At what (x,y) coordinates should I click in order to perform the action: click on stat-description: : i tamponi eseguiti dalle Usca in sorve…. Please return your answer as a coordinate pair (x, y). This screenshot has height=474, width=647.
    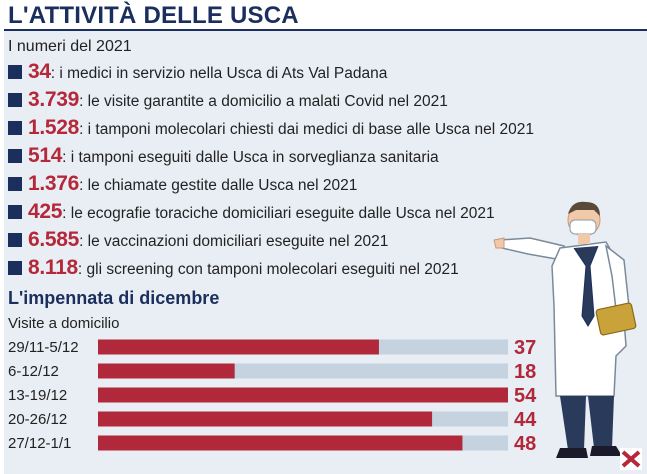
    Looking at the image, I should click on (250, 157).